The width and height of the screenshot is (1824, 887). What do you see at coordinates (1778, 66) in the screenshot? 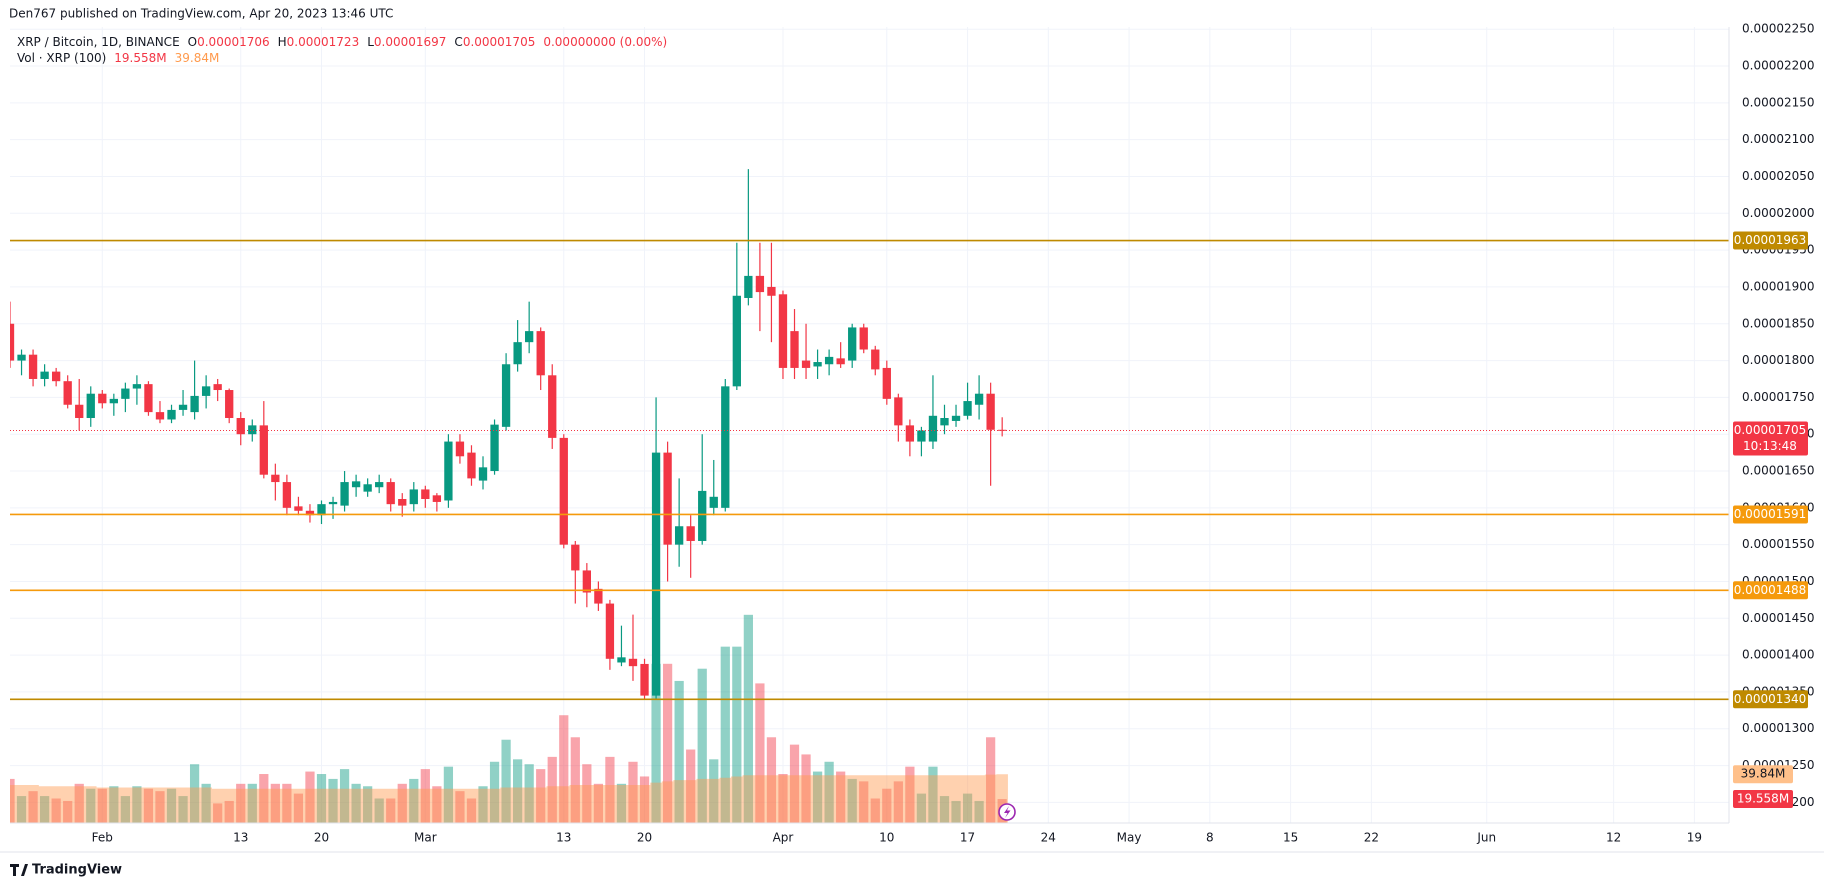
I see `y-tick-label: 0.00002200` at bounding box center [1778, 66].